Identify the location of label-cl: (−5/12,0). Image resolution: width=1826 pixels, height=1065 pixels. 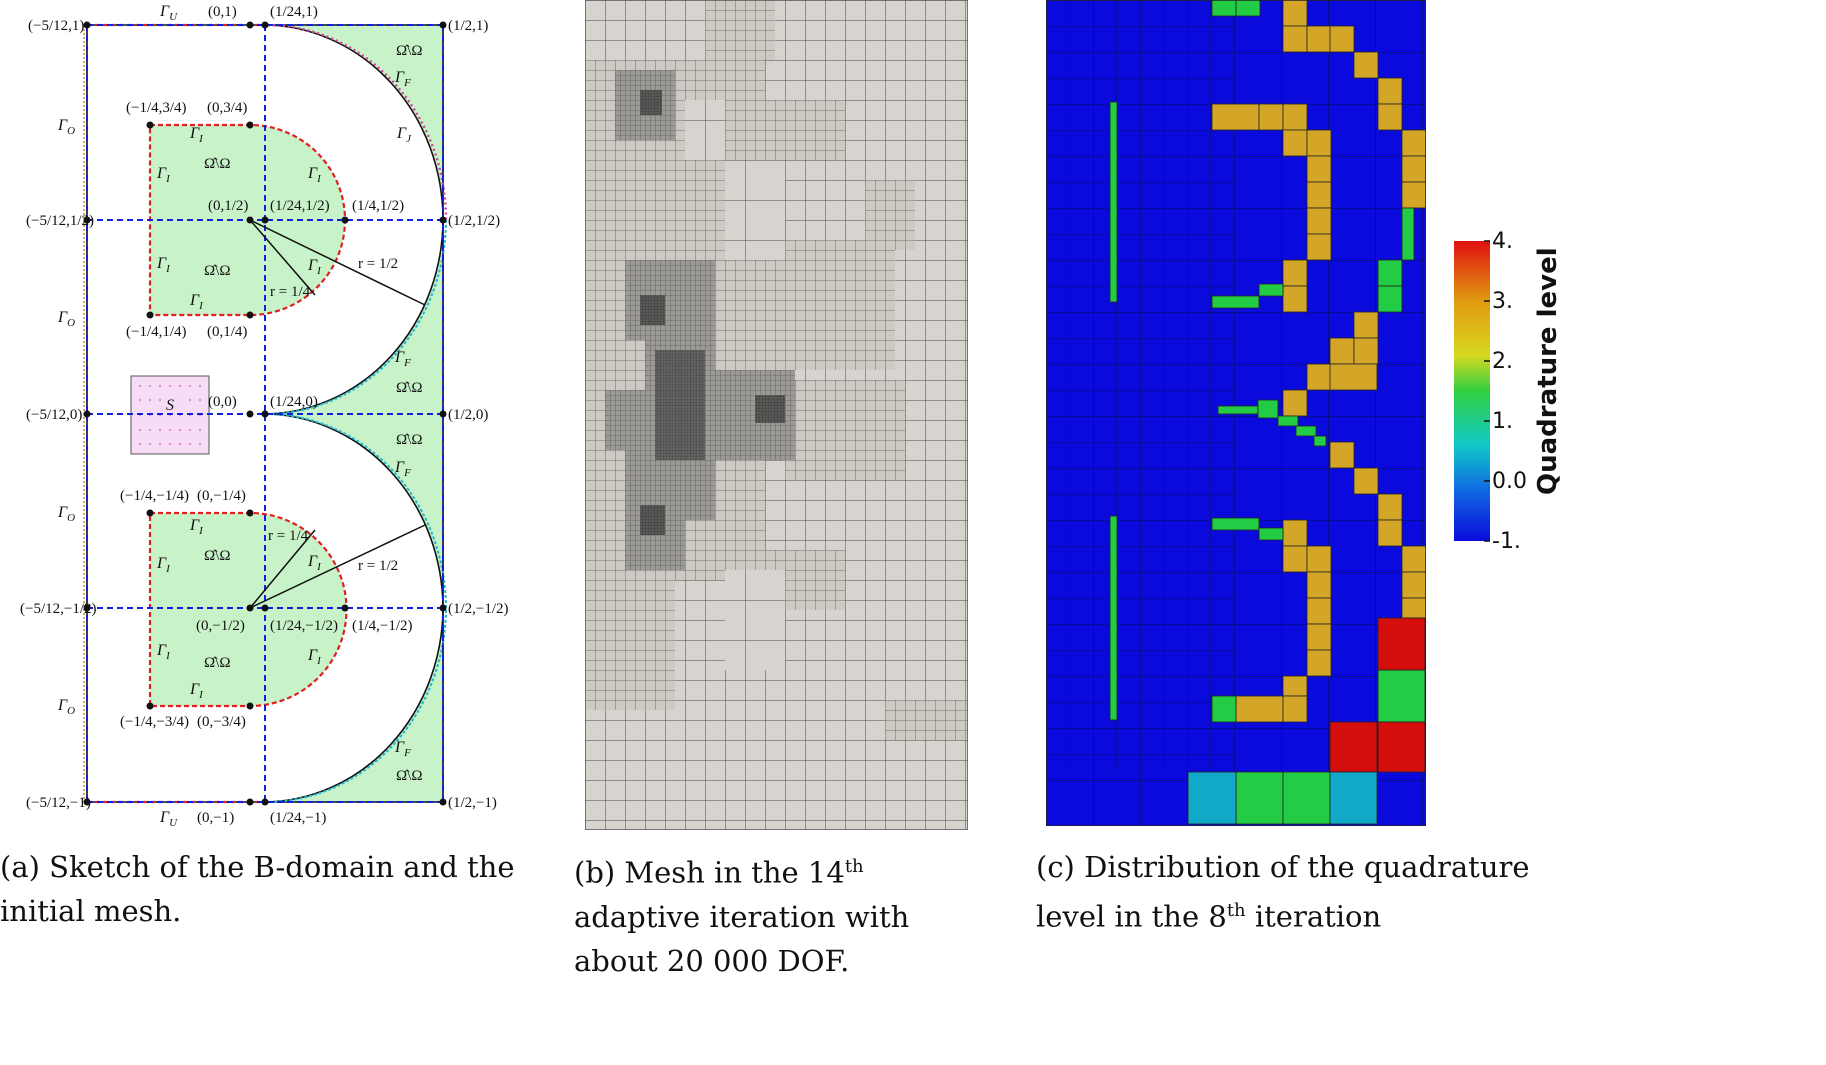
(54, 415).